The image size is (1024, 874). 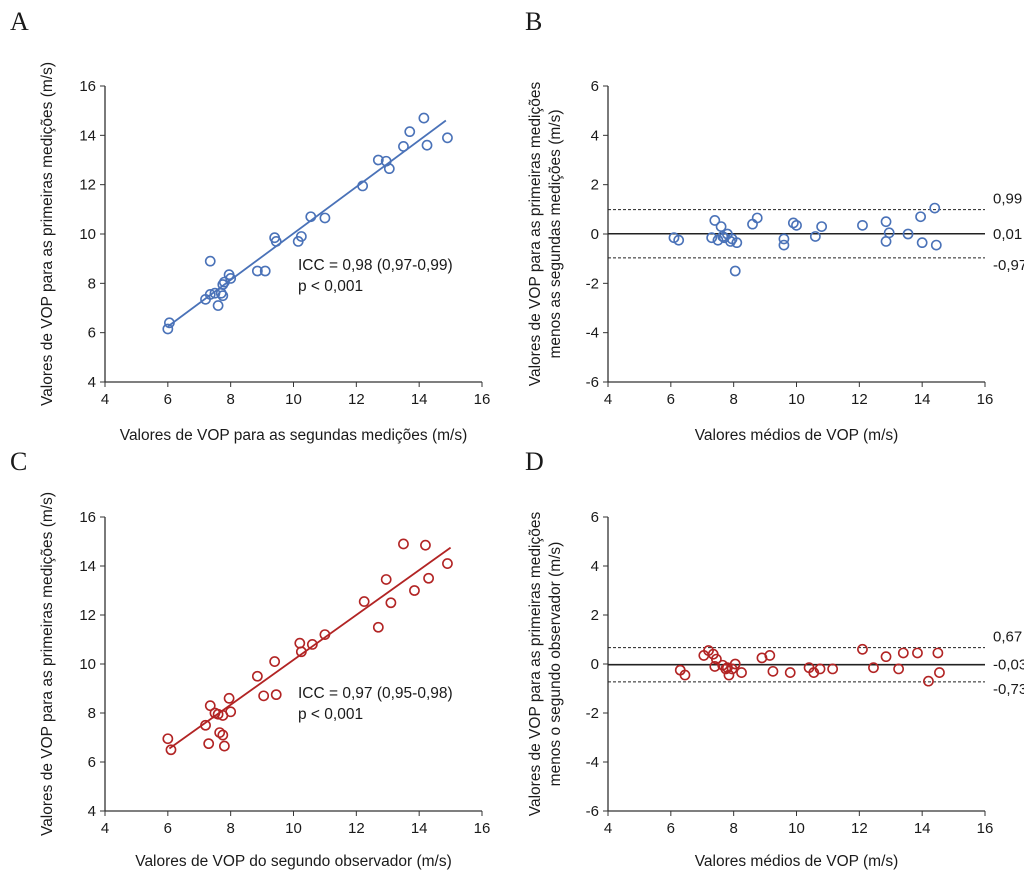 I want to click on y-tick-label: -6, so click(x=592, y=811).